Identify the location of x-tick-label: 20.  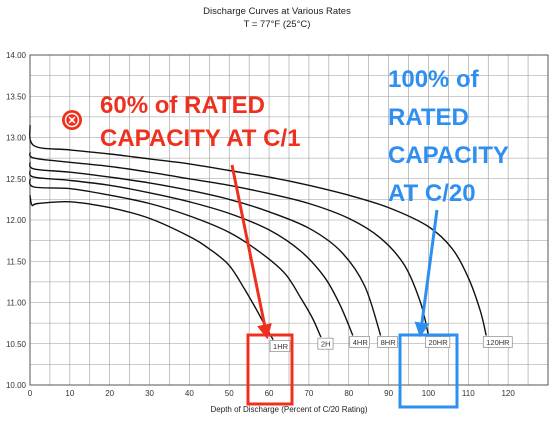
(109, 393).